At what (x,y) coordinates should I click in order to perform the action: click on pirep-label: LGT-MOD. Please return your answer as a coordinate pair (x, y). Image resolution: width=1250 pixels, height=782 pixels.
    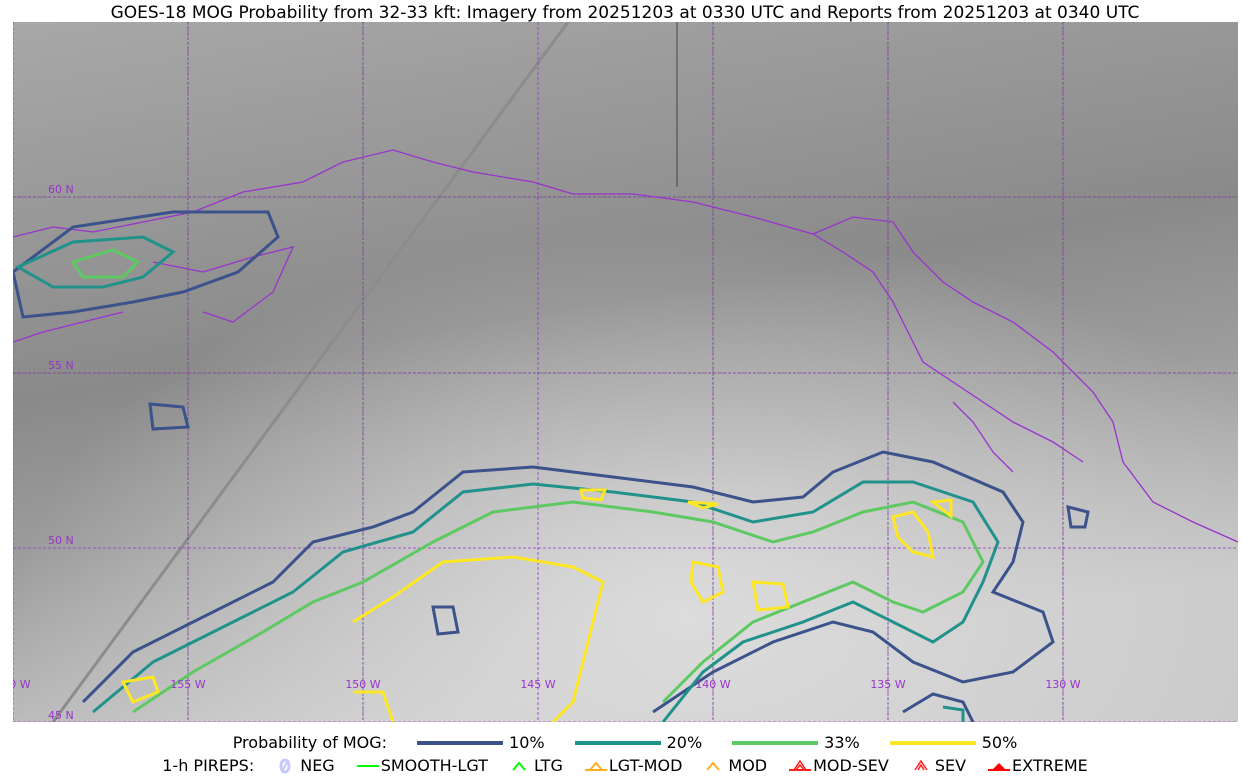
    Looking at the image, I should click on (645, 765).